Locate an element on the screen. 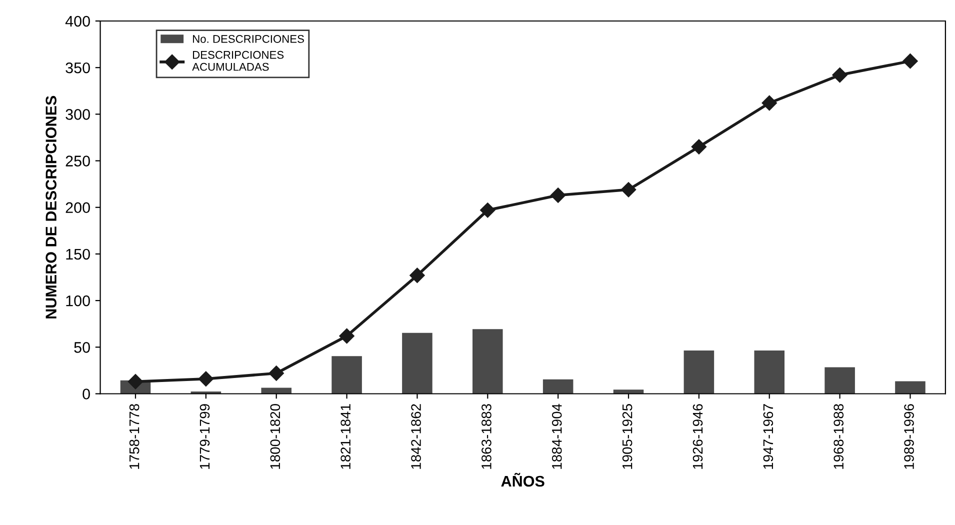  x-tick-label: 1800-1820 is located at coordinates (275, 436).